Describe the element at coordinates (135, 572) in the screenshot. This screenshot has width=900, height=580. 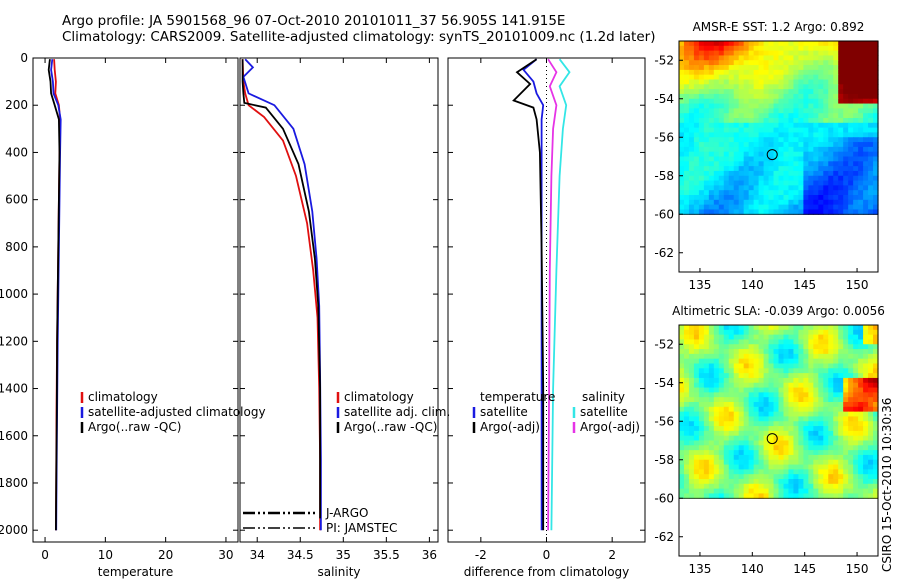
I see `x-axis-label-temperature: temperature` at that location.